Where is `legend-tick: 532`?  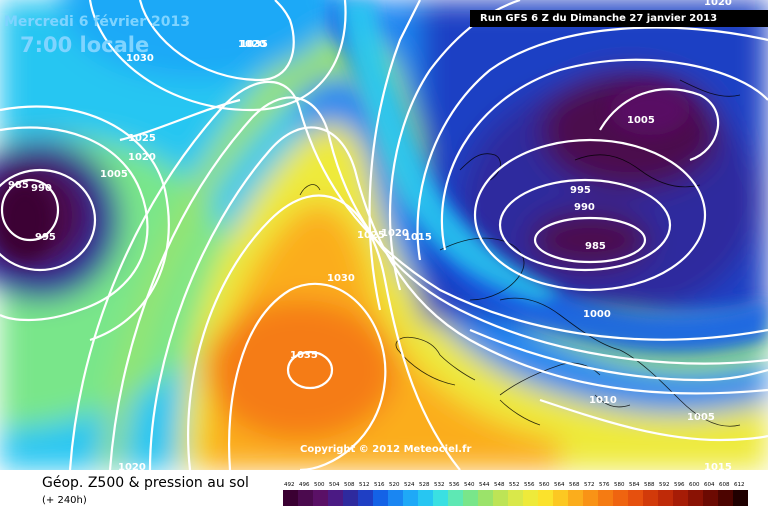 legend-tick: 532 is located at coordinates (439, 485).